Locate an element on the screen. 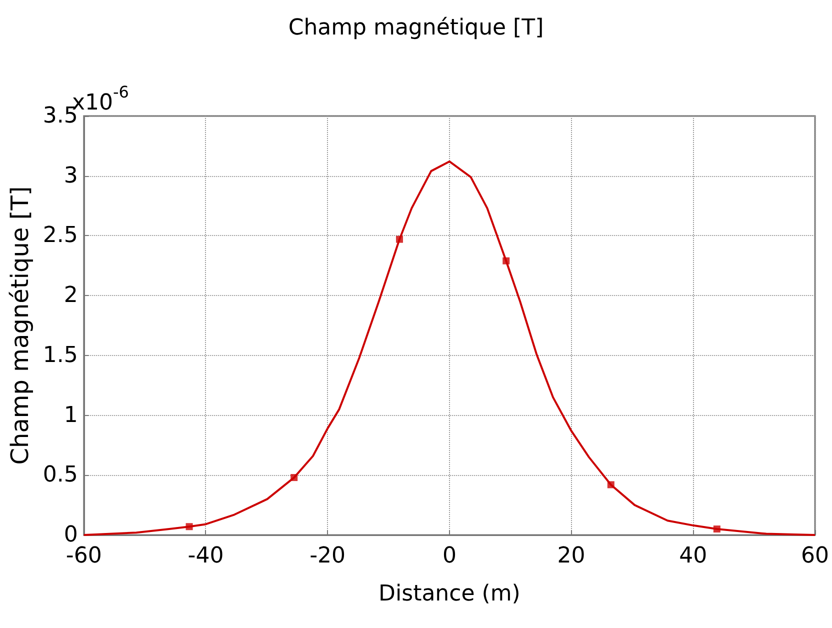  x-tick-label: 20 is located at coordinates (571, 556).